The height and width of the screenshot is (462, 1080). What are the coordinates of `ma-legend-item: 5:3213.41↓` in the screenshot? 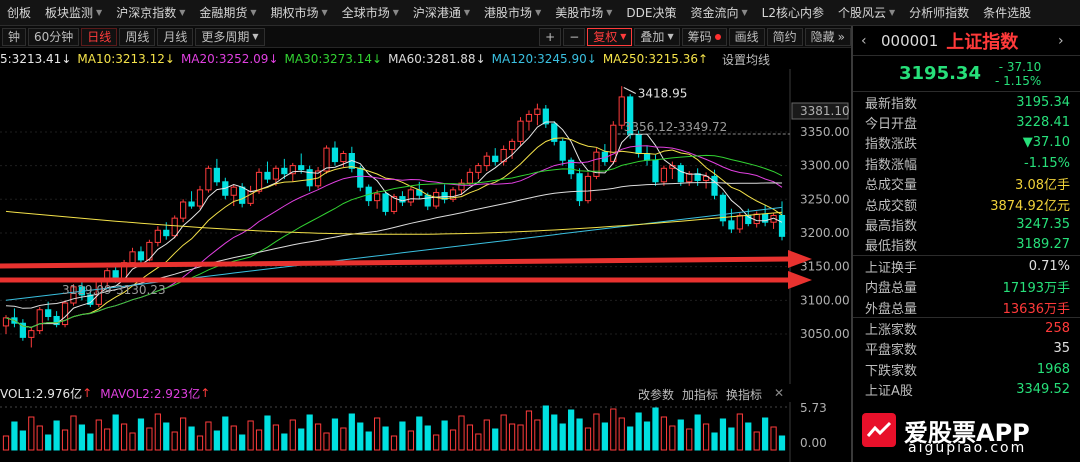 It's located at (35, 59).